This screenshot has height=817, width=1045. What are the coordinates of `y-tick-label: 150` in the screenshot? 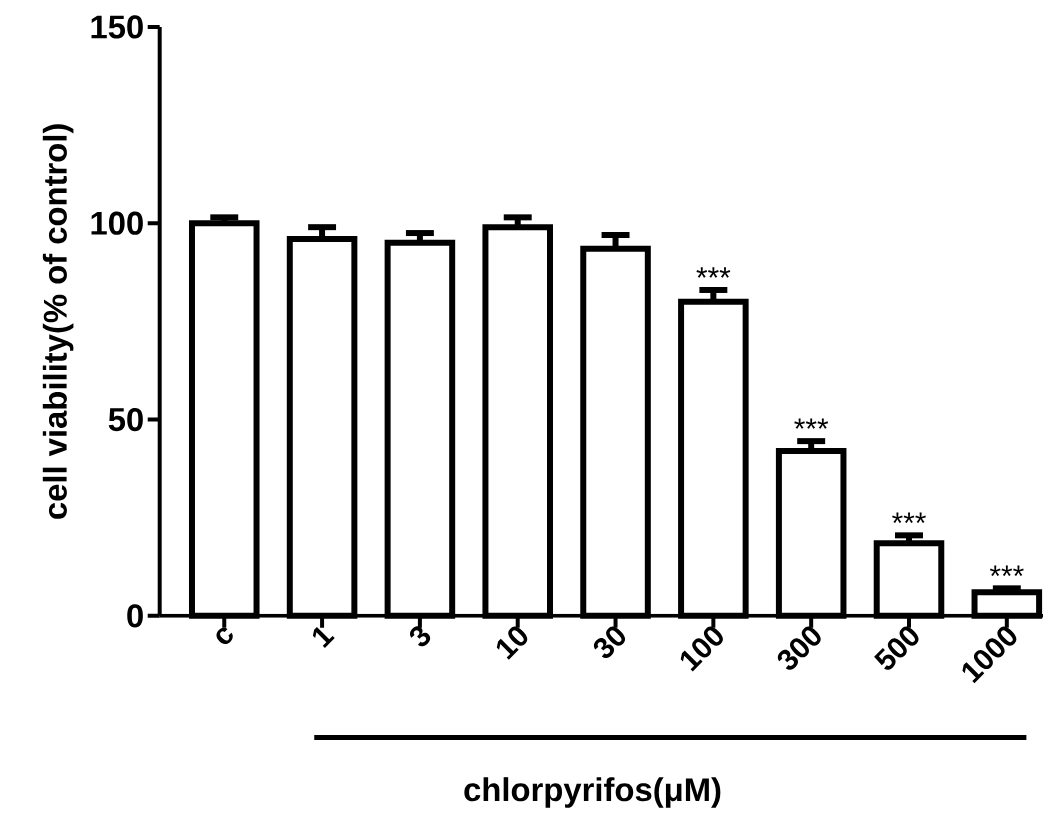 It's located at (117, 27).